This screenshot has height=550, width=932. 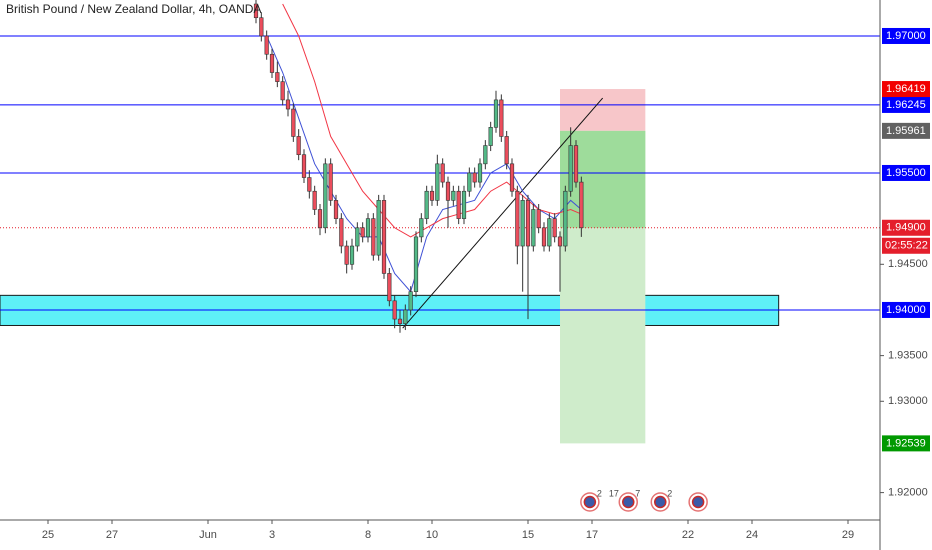 I want to click on x-tick-label: 10, so click(x=432, y=535).